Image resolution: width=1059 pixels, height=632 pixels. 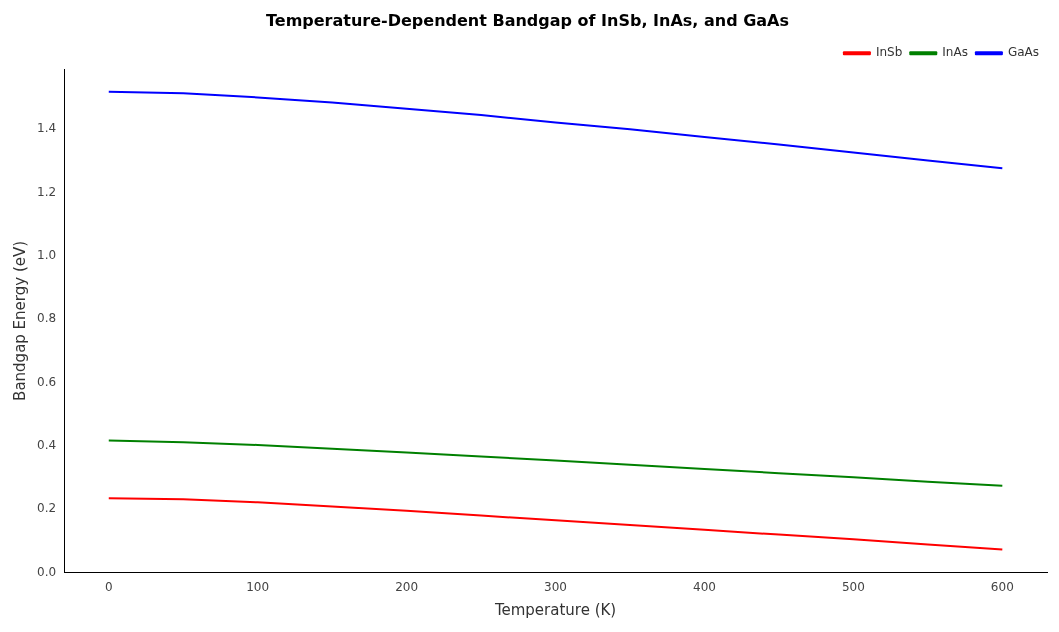 What do you see at coordinates (46, 128) in the screenshot?
I see `y-tick-label: 1.4` at bounding box center [46, 128].